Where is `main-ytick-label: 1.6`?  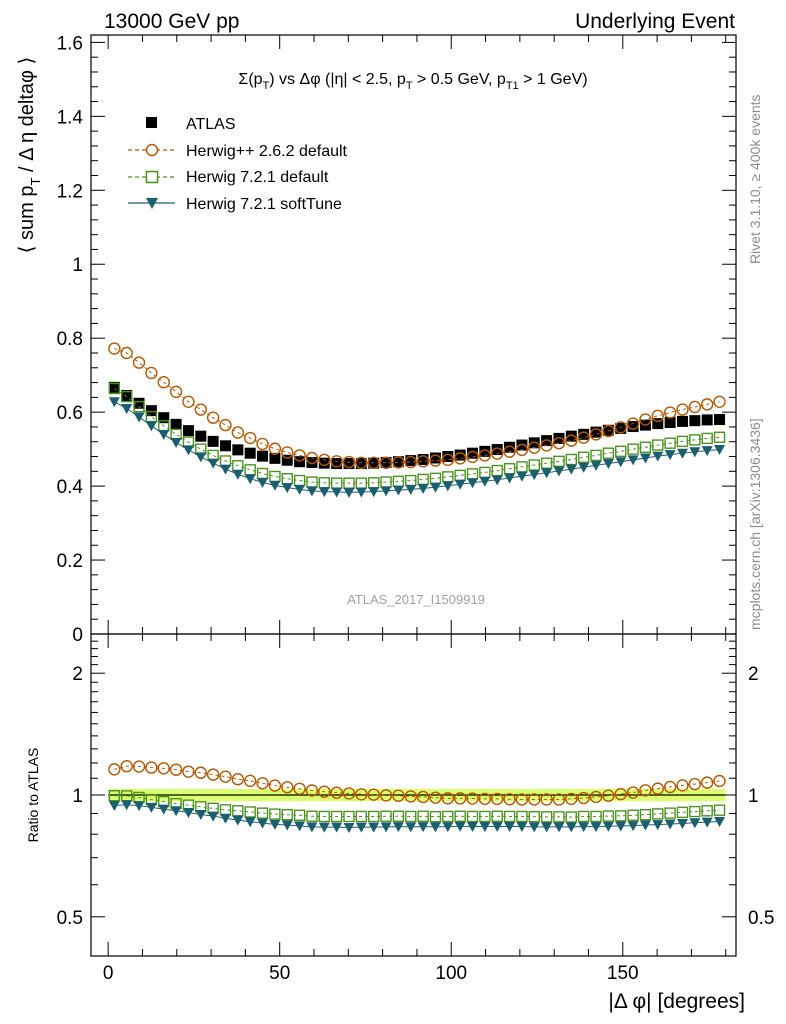
main-ytick-label: 1.6 is located at coordinates (70, 43).